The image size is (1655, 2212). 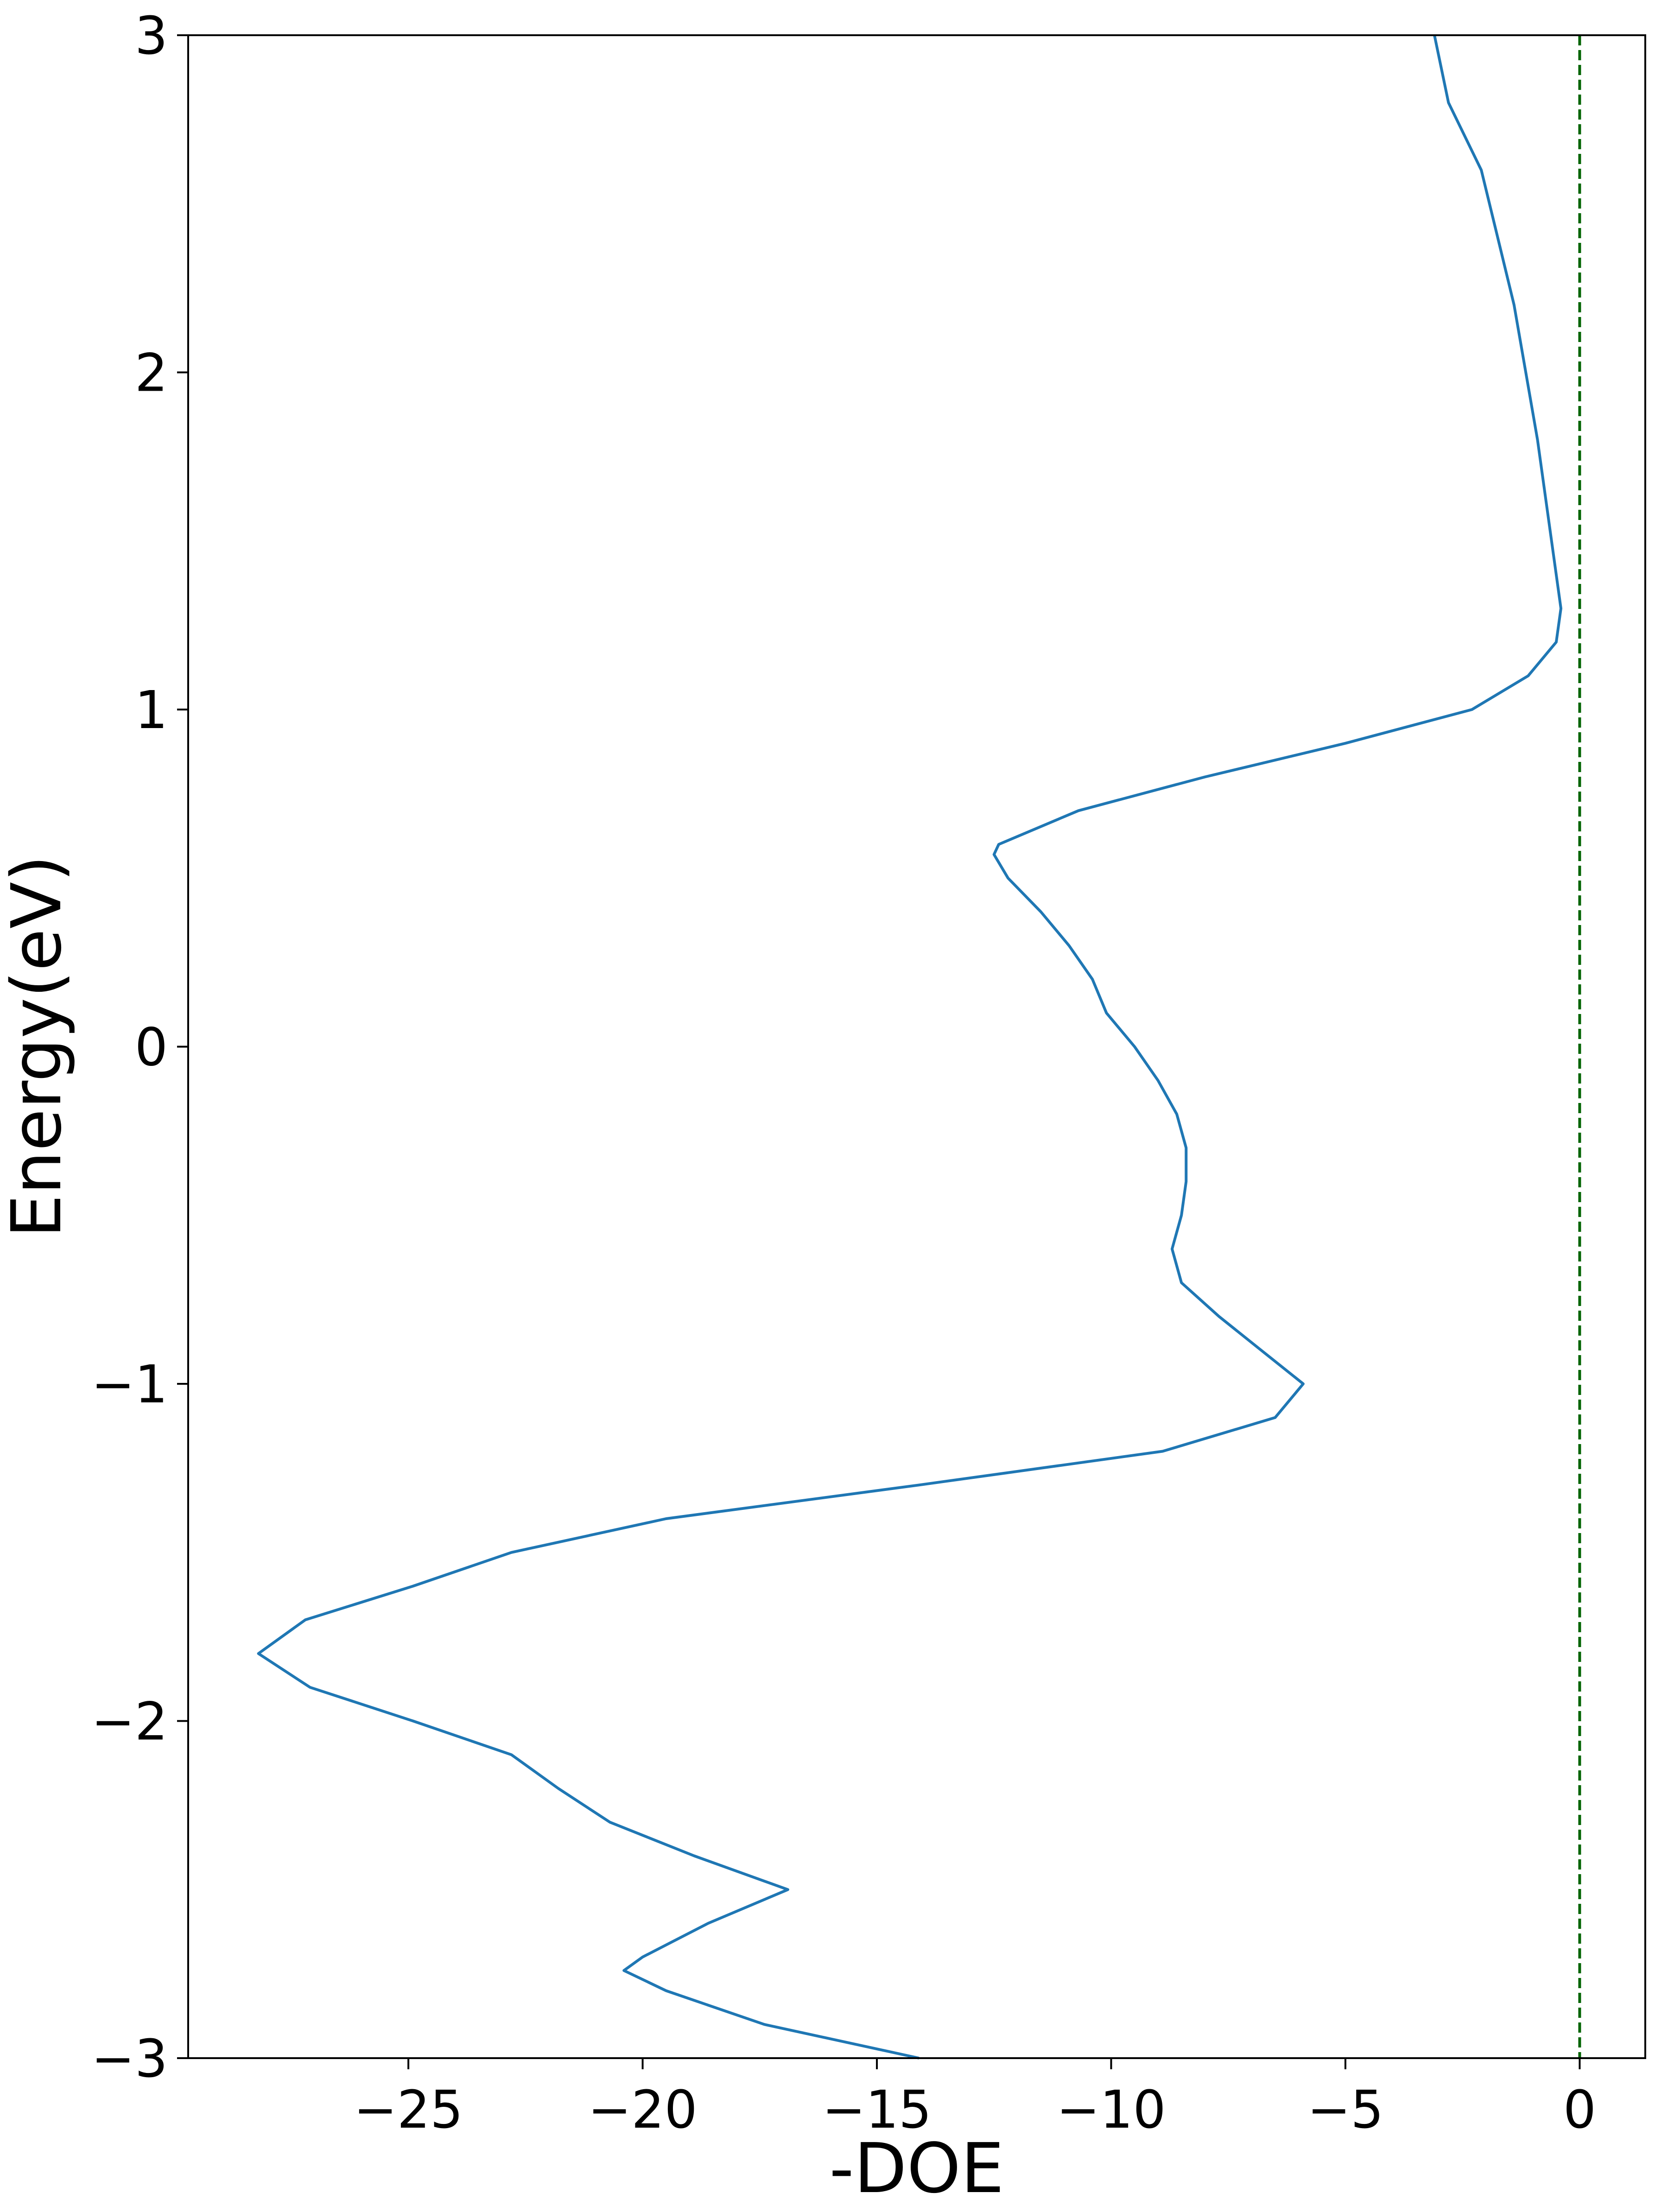 I want to click on y-tick-label: 3, so click(x=151, y=36).